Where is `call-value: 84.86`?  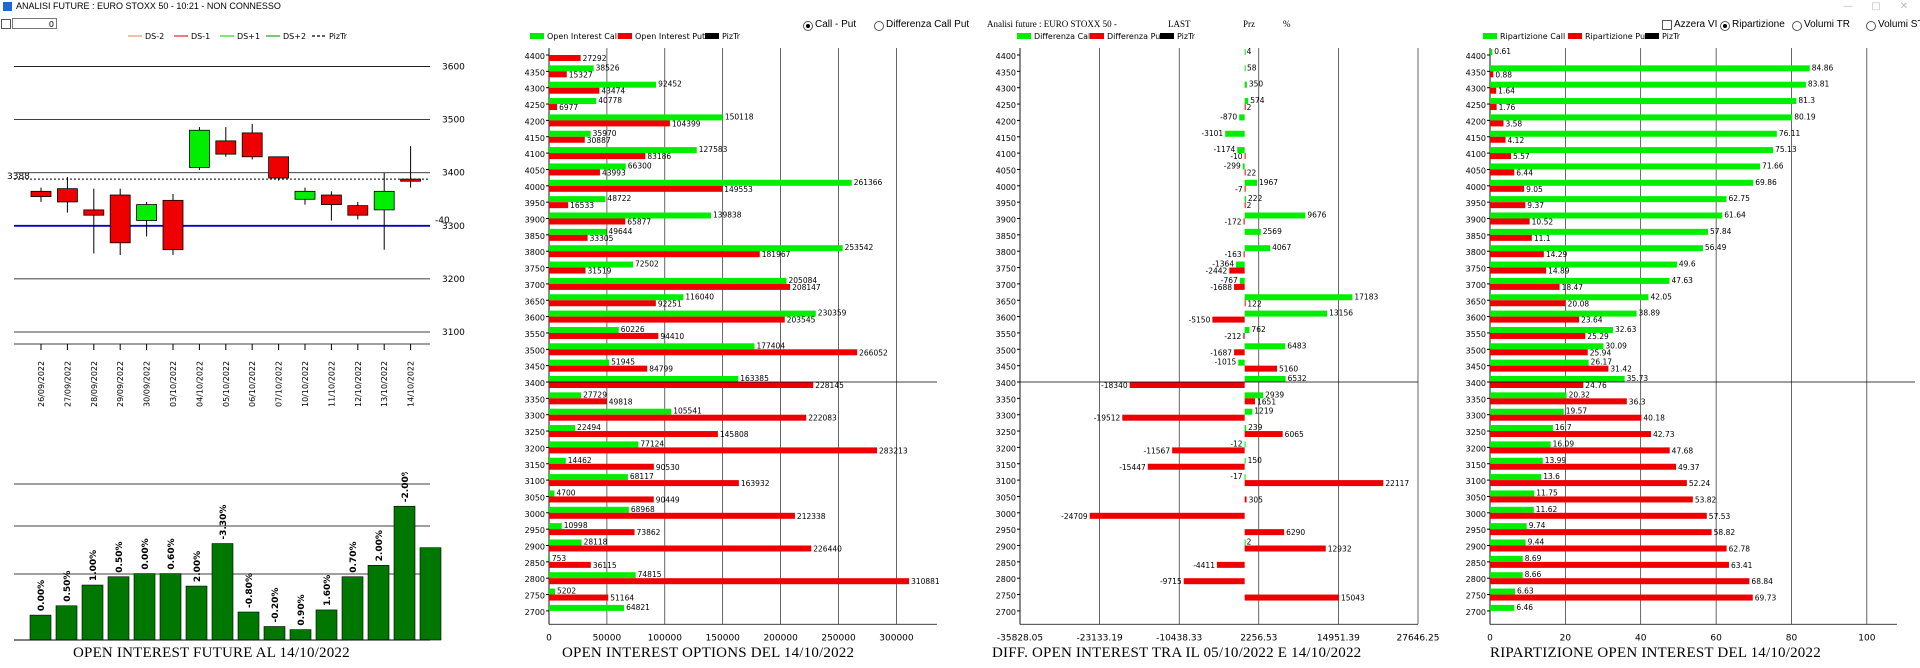 call-value: 84.86 is located at coordinates (1823, 67).